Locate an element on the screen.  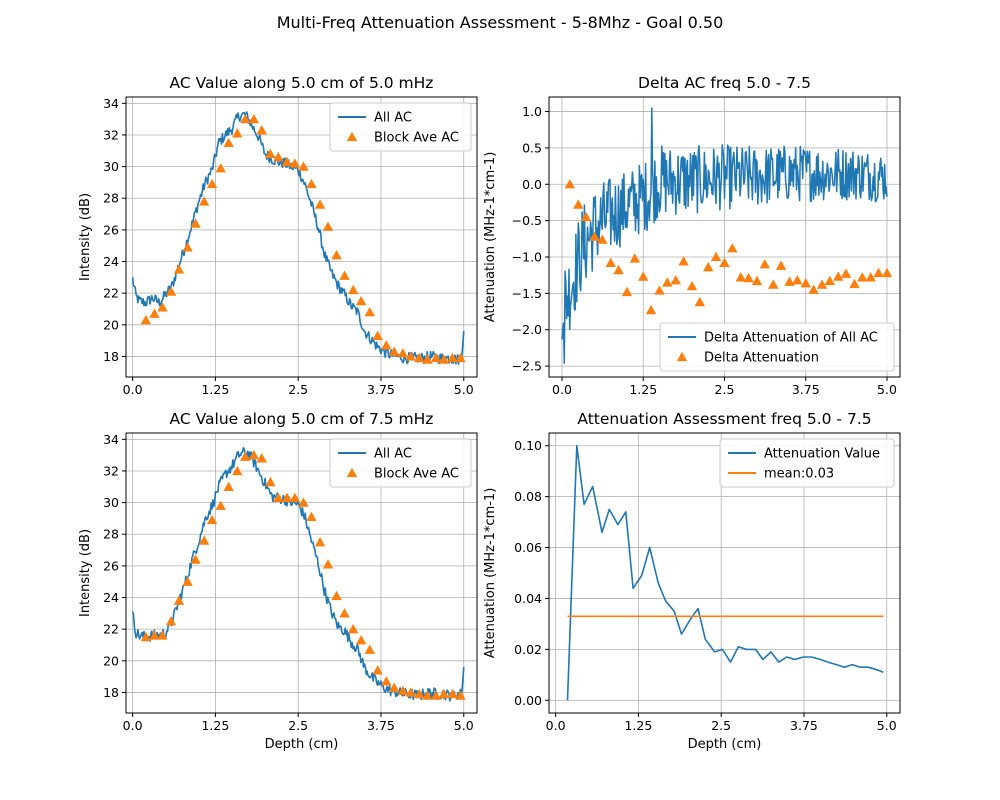
x-tick-label: 2.5 is located at coordinates (298, 389).